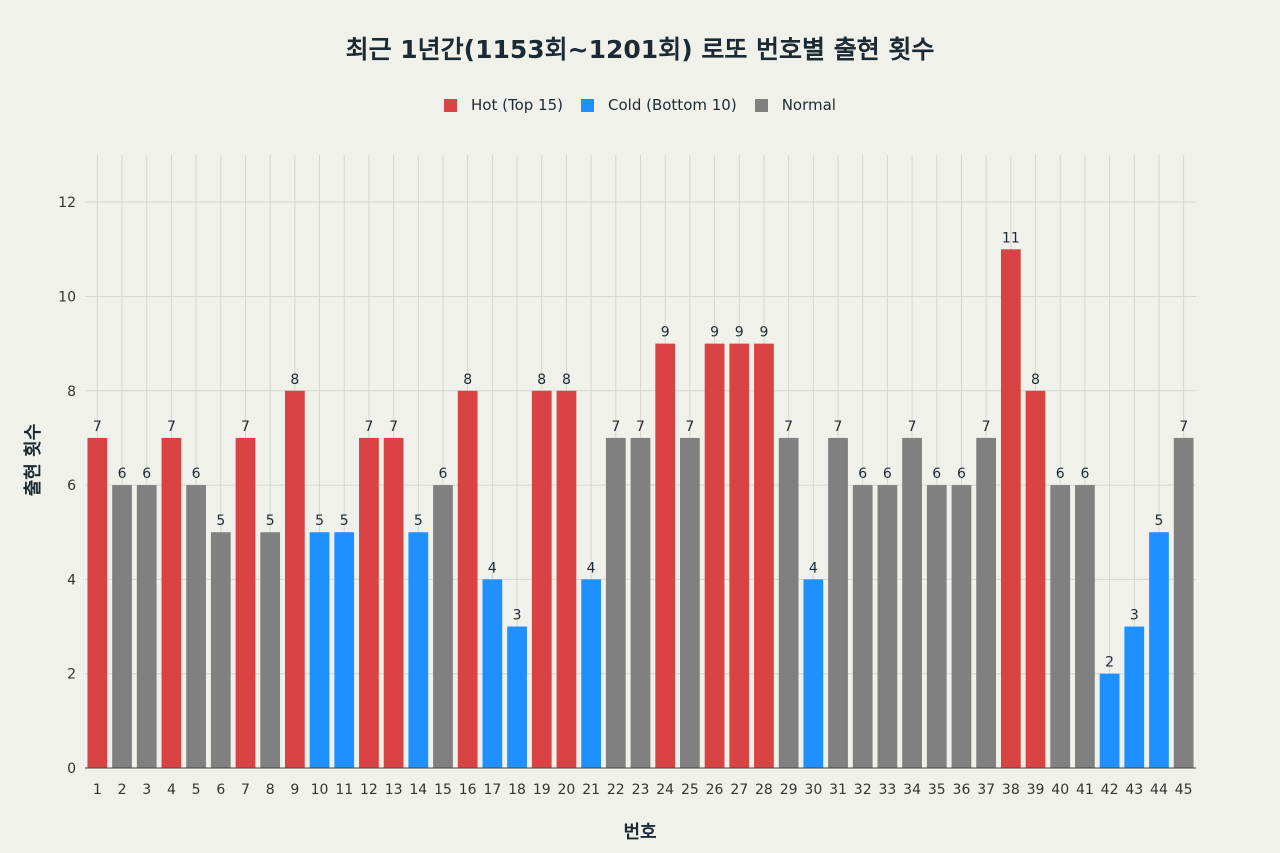  I want to click on x-tick-label: 40, so click(1060, 790).